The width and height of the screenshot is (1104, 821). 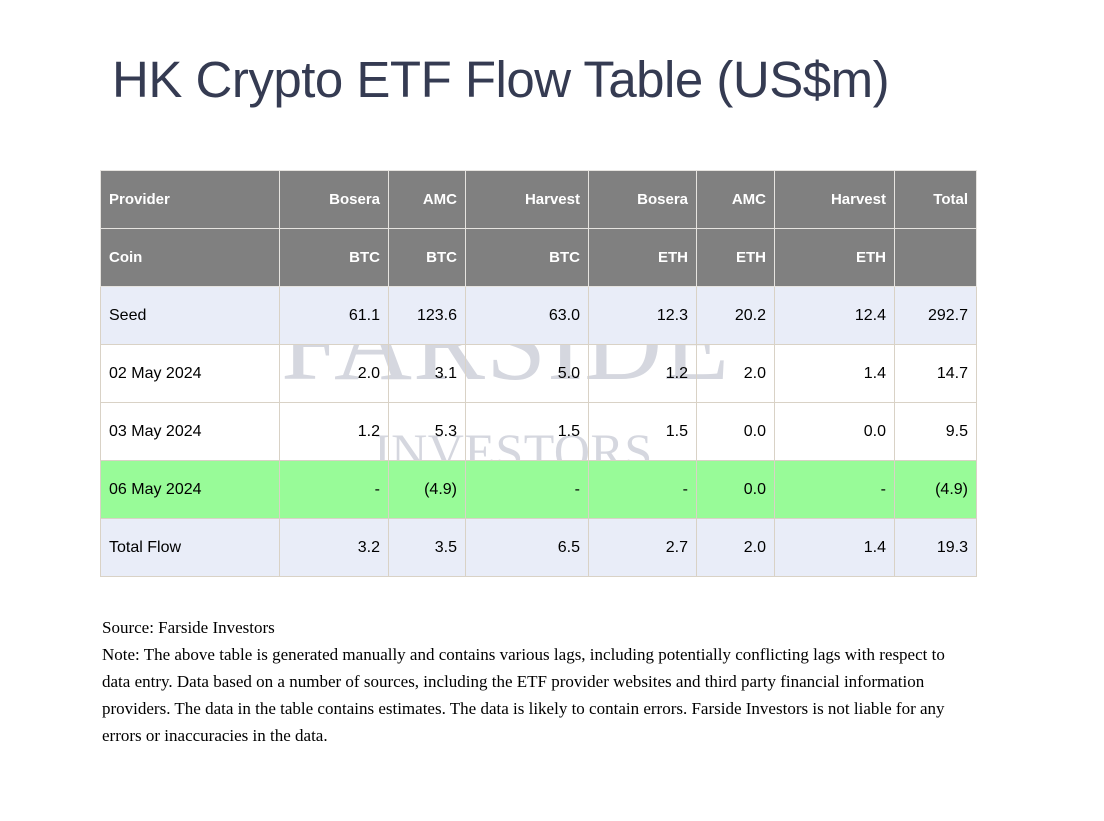 What do you see at coordinates (527, 547) in the screenshot?
I see `table-cell: 6.5` at bounding box center [527, 547].